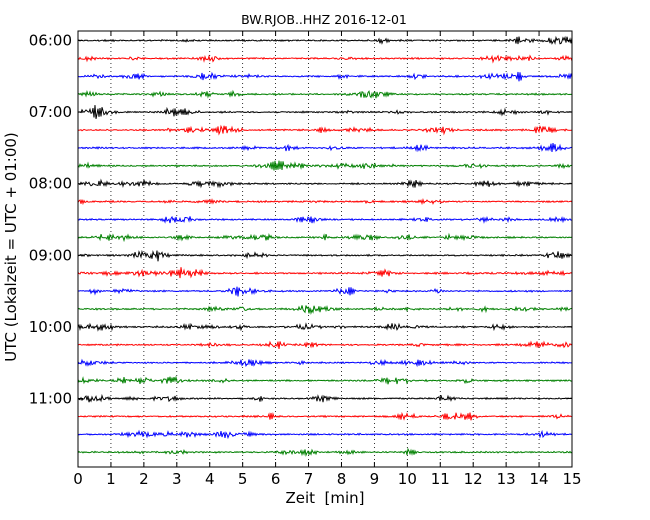  What do you see at coordinates (276, 479) in the screenshot?
I see `x-tick-label: 6` at bounding box center [276, 479].